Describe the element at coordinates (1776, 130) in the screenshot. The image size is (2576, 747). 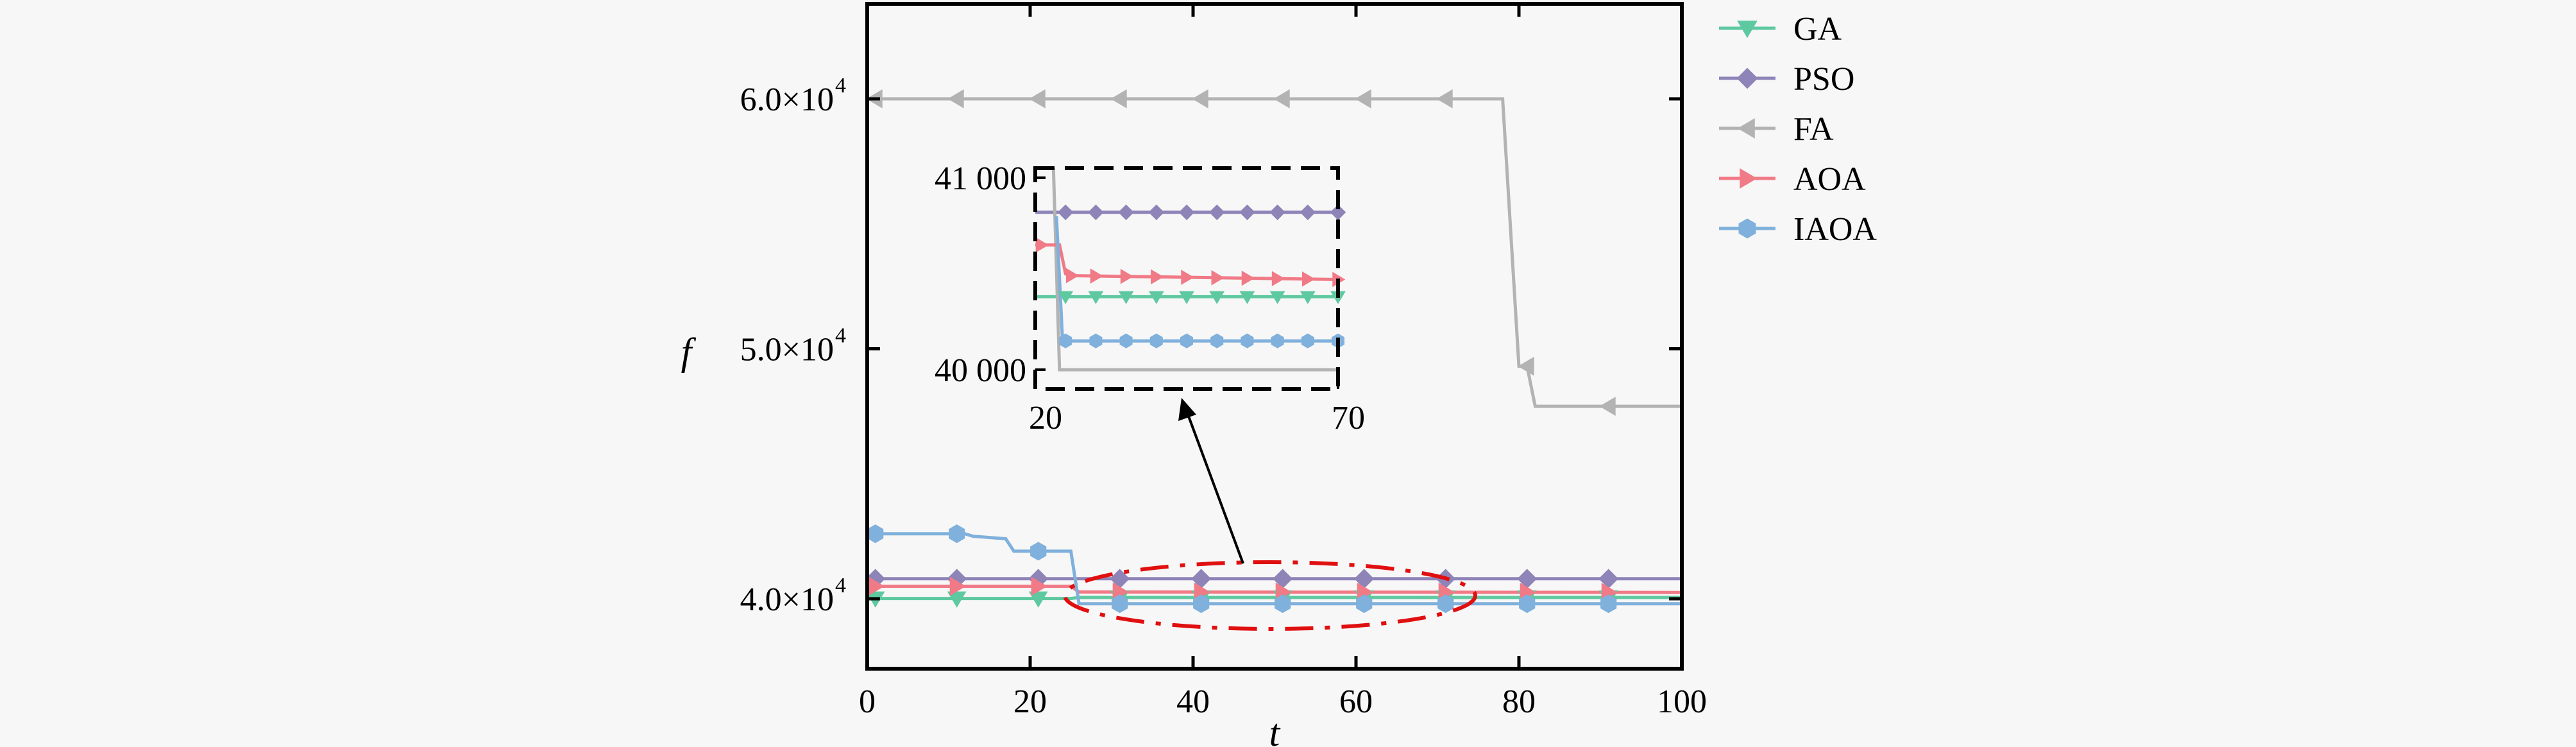
I see `legend-item-fa: FA` at that location.